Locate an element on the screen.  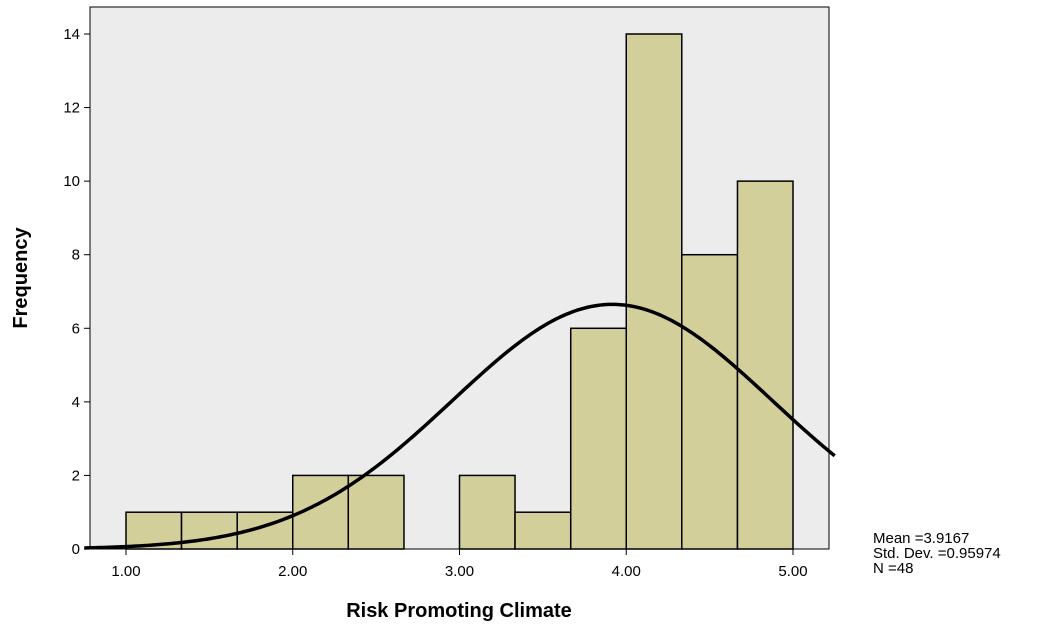
stats-std-dev: Std. Dev. =0.95974 is located at coordinates (937, 553).